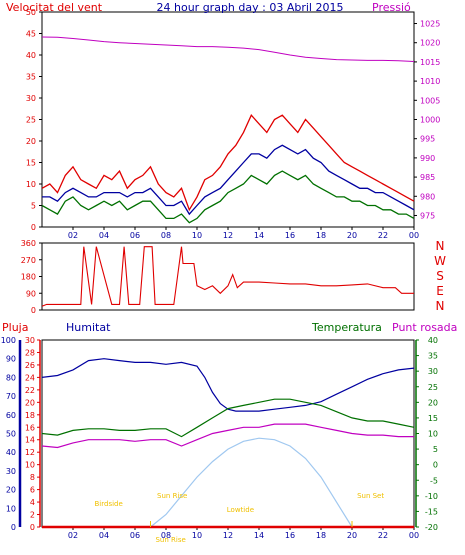  What do you see at coordinates (28, 243) in the screenshot?
I see `direction-y-tick-label: 360` at bounding box center [28, 243].